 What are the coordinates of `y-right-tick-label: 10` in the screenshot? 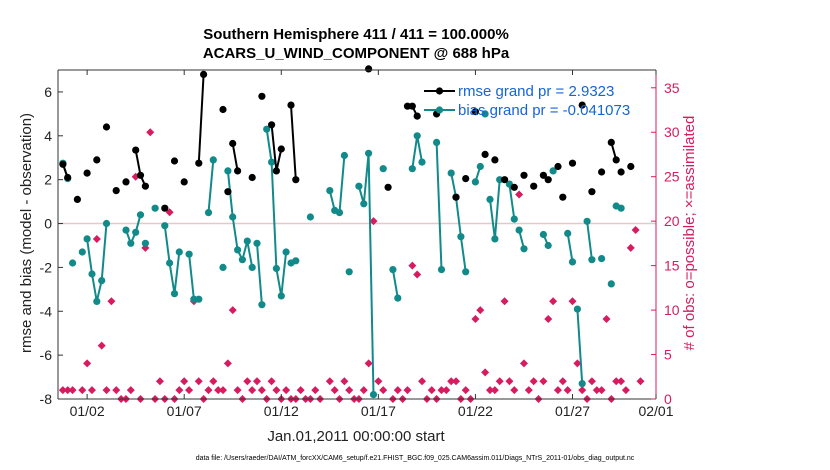 It's located at (672, 310).